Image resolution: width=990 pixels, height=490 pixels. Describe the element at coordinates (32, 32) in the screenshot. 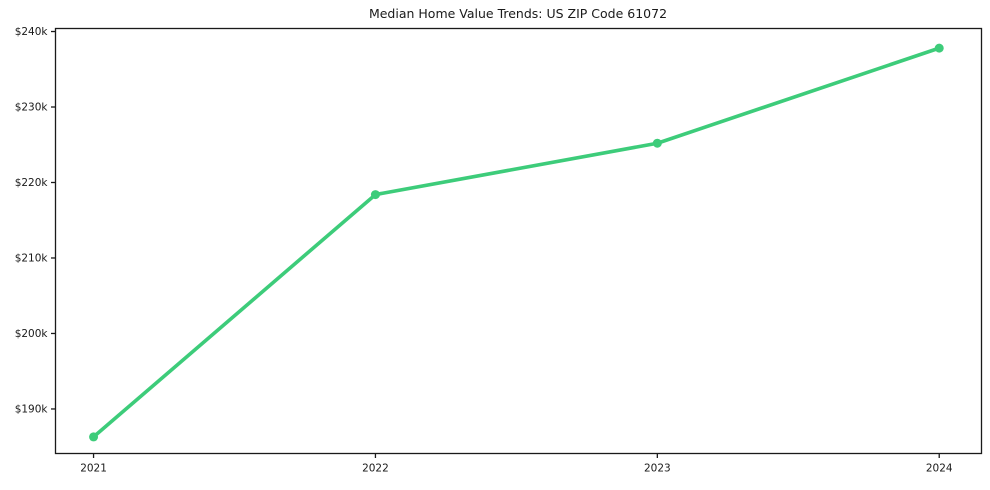

I see `y-tick-label: $240k` at that location.